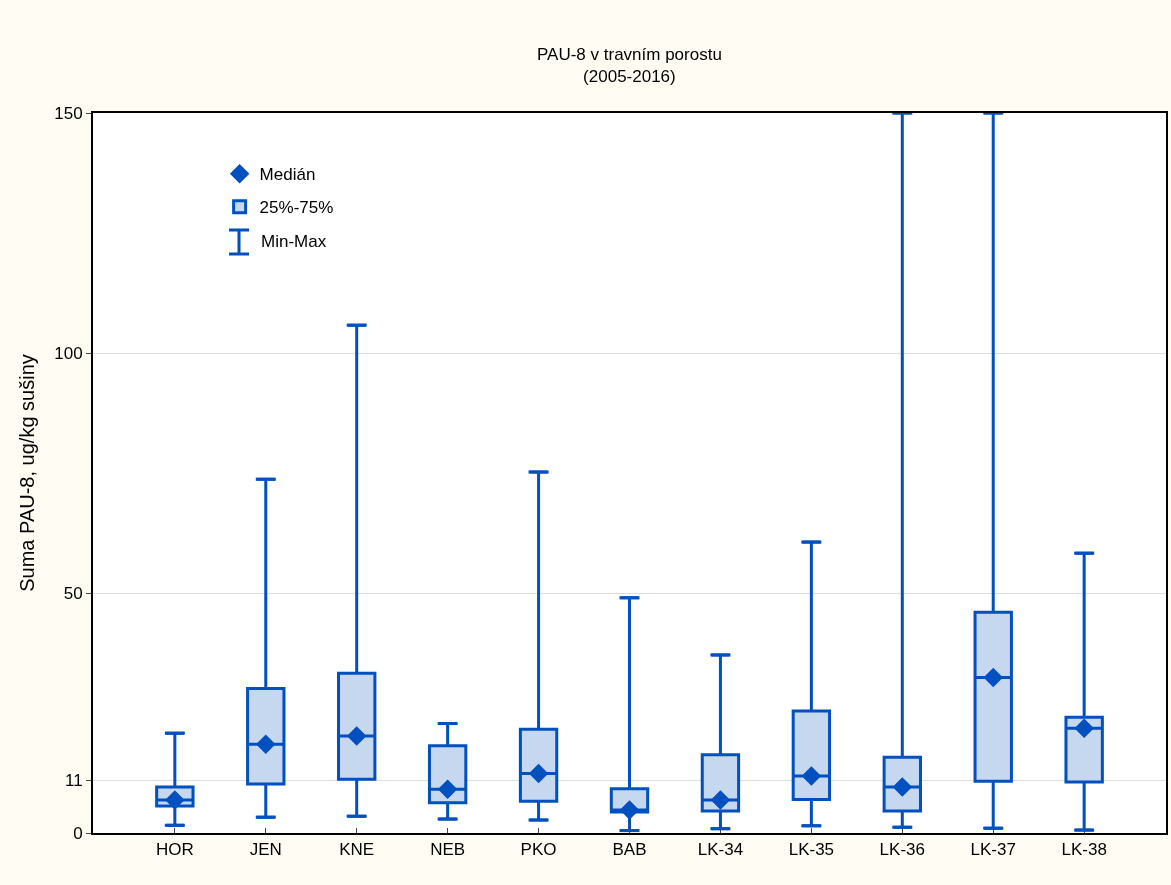 The width and height of the screenshot is (1171, 885). What do you see at coordinates (993, 850) in the screenshot?
I see `x-tick-label: LK-37` at bounding box center [993, 850].